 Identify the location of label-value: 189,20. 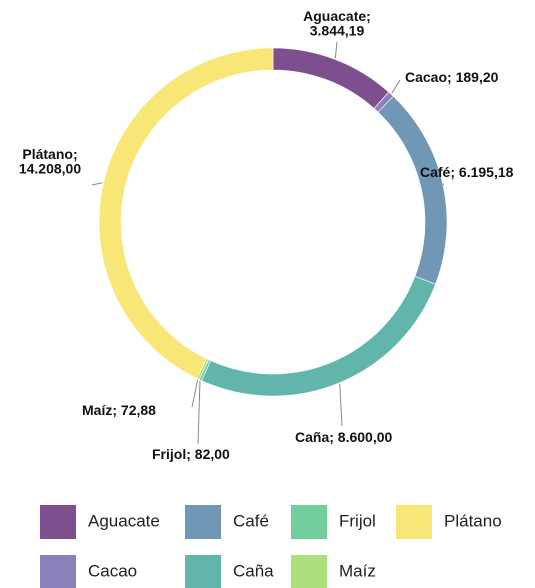
(477, 77).